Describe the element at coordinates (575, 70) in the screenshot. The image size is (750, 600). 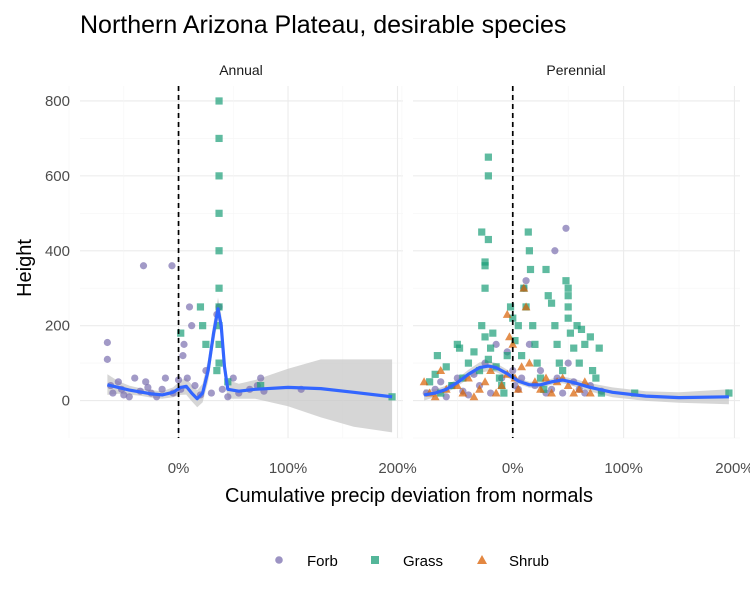
I see `facet-label-perennial: Perennial` at that location.